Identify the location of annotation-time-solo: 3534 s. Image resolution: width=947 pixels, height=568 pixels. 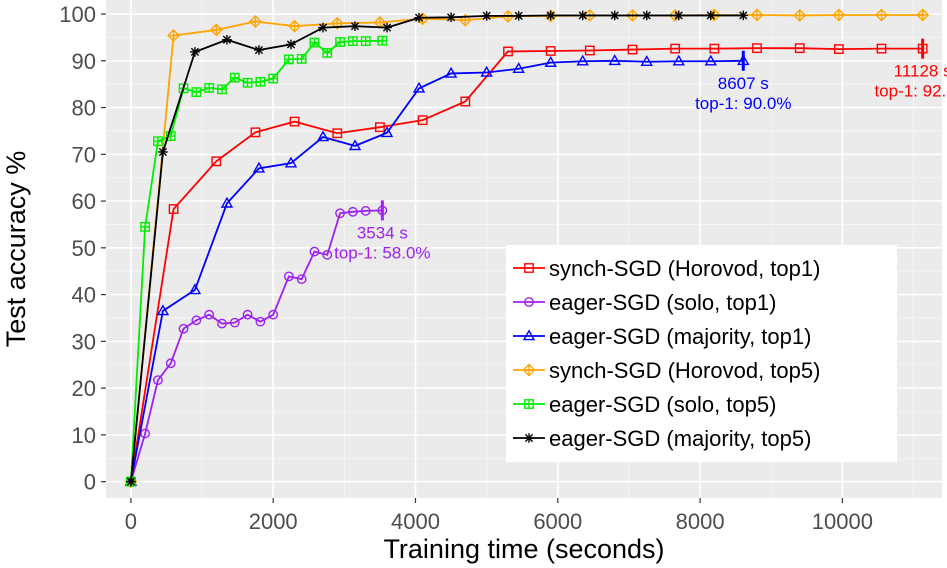
(382, 232).